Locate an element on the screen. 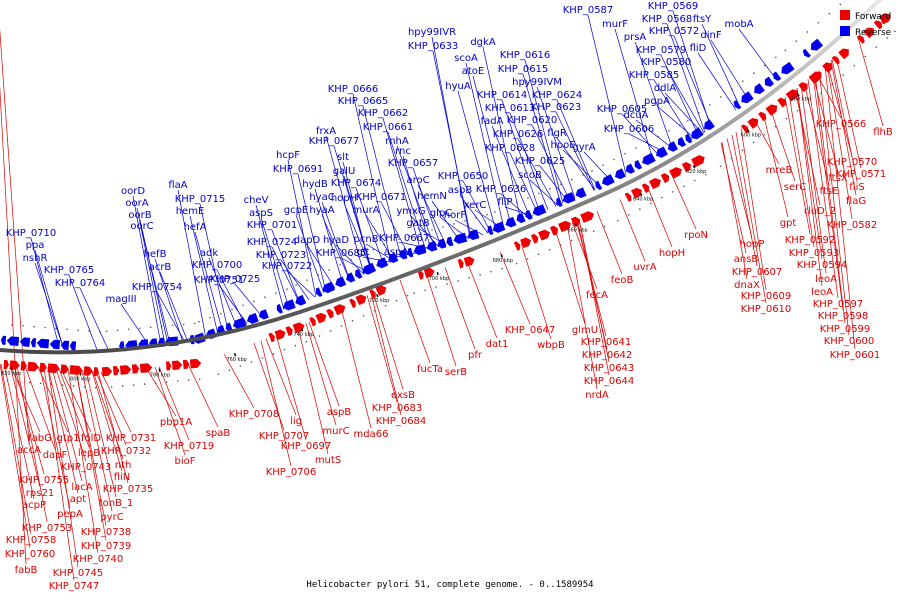 The width and height of the screenshot is (900, 600). reverse-gene-label: xerC is located at coordinates (475, 205).